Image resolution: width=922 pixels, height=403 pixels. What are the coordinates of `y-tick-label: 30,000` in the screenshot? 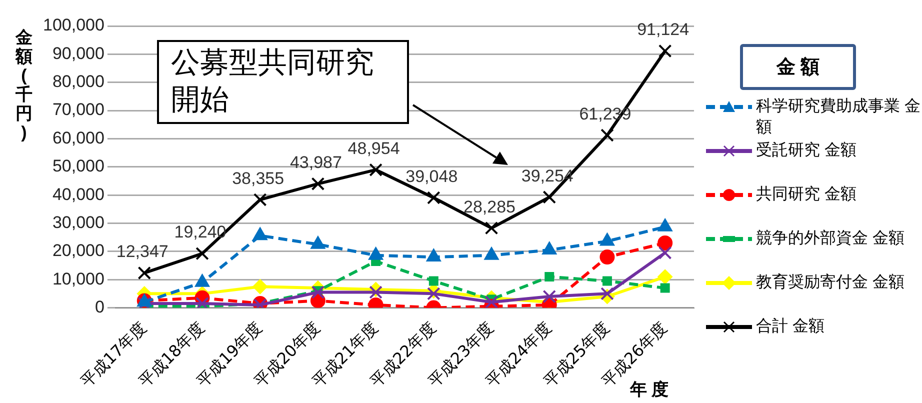 It's located at (78, 222).